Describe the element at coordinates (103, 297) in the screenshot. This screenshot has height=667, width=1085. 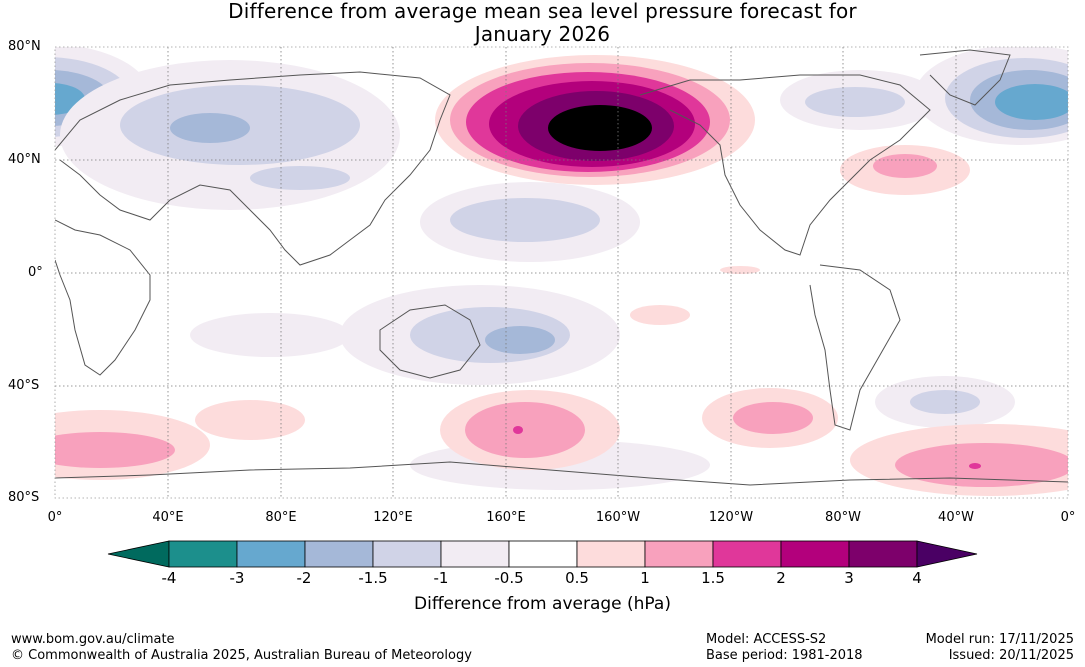
I see `africa-coast` at that location.